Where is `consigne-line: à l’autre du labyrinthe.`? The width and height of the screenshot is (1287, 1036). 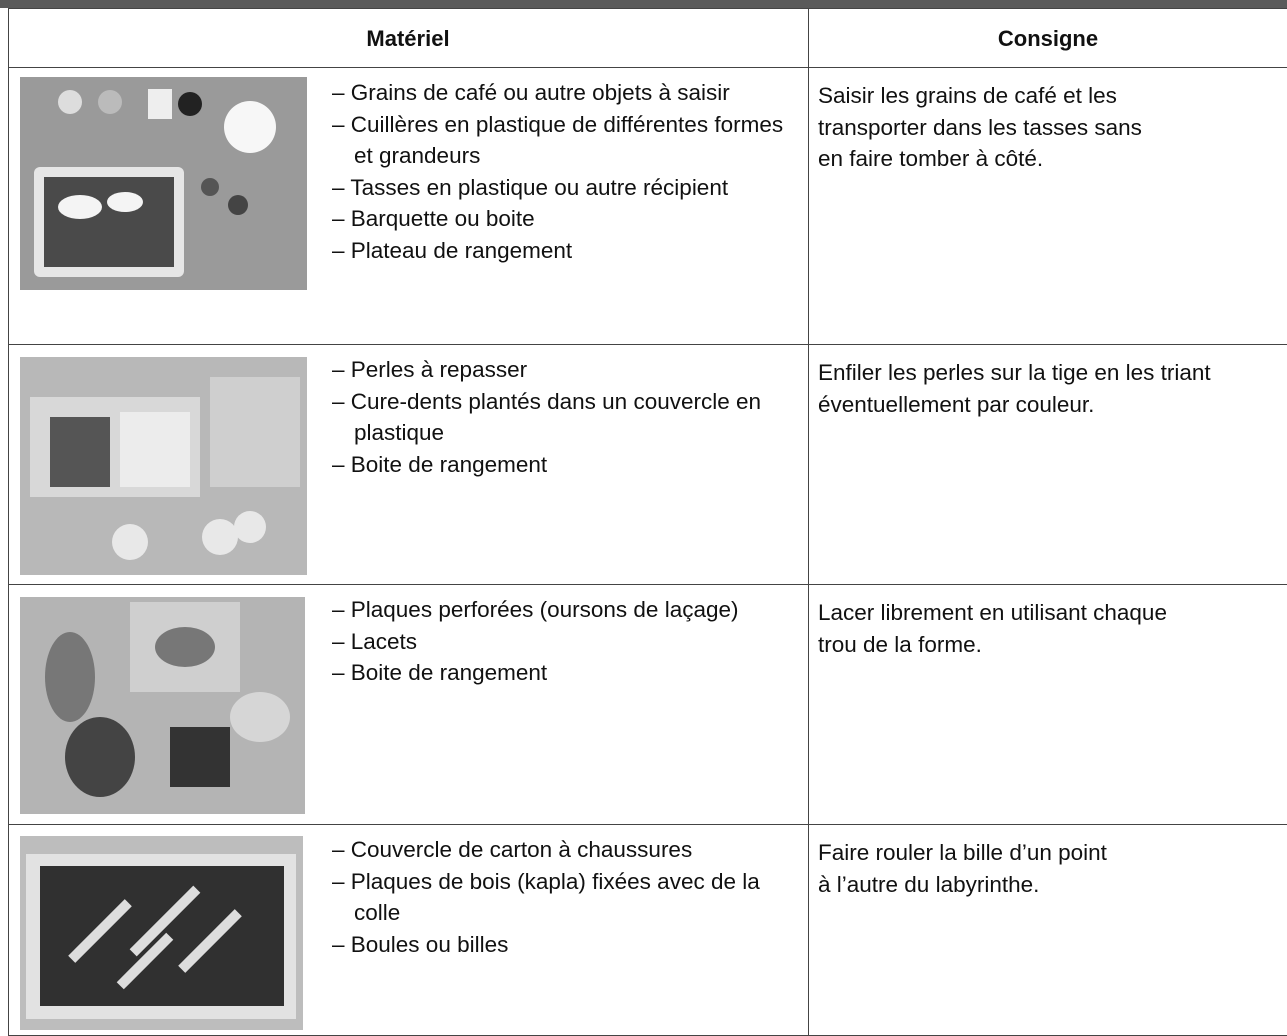
consigne-line: à l’autre du labyrinthe. is located at coordinates (929, 884).